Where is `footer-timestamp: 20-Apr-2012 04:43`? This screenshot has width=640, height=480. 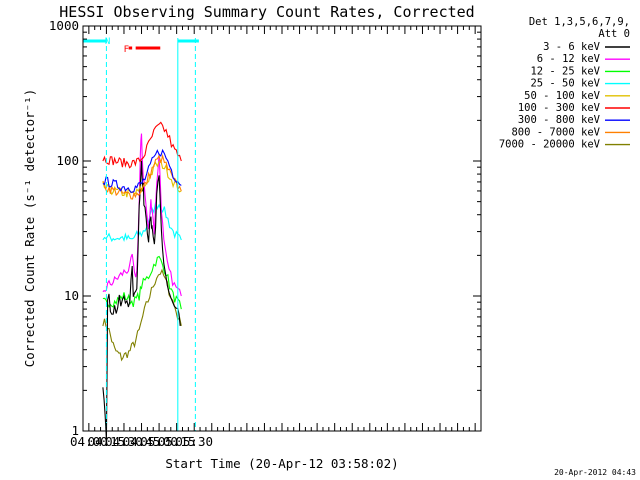 footer-timestamp: 20-Apr-2012 04:43 is located at coordinates (595, 472).